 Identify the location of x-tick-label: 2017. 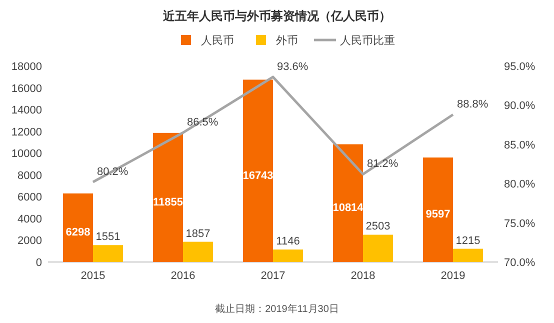
(273, 276).